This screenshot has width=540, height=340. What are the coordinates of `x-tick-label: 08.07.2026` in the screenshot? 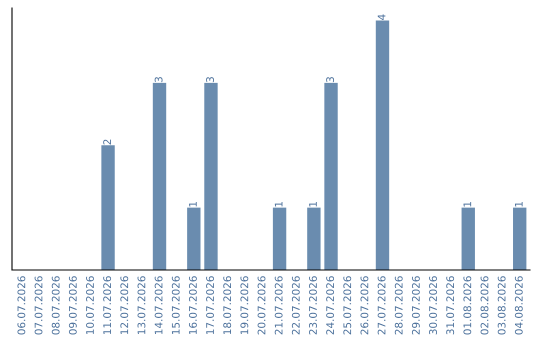 It's located at (56, 305).